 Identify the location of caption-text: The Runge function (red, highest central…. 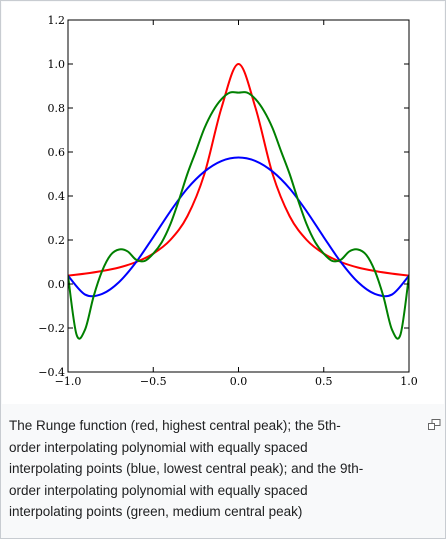
(186, 468).